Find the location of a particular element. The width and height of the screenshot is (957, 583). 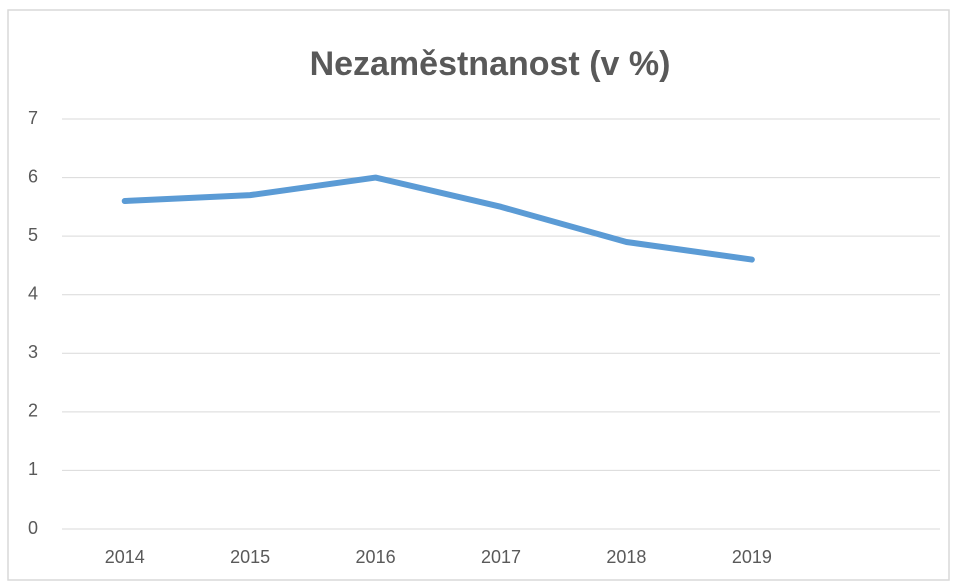

x-tick-label: 2018 is located at coordinates (626, 557).